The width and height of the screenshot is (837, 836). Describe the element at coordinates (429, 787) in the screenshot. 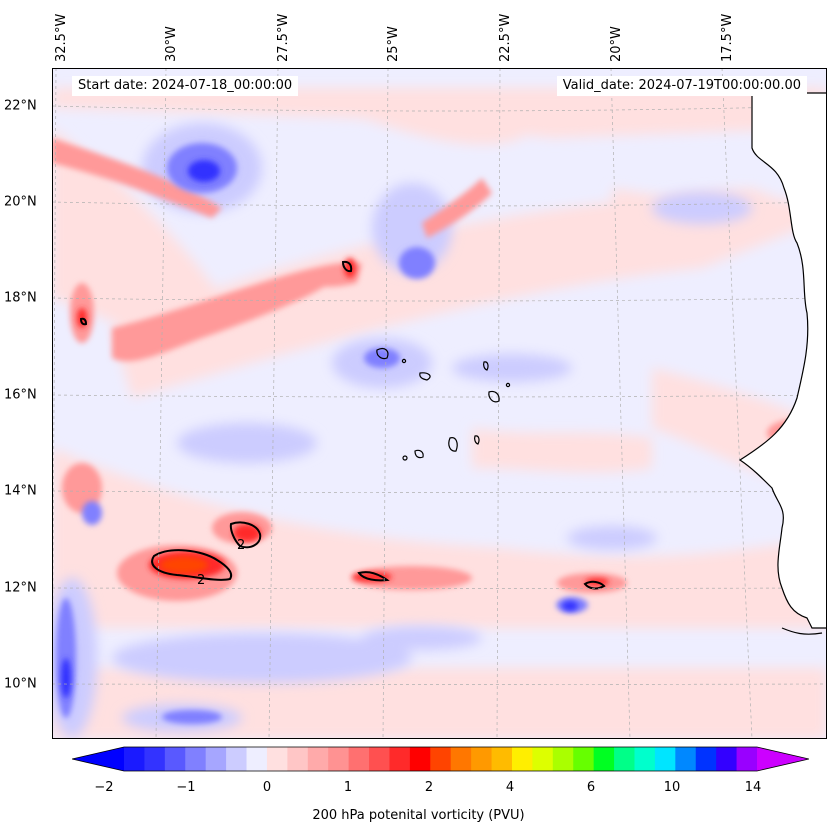

I see `colorbar-tick-label: 2` at that location.